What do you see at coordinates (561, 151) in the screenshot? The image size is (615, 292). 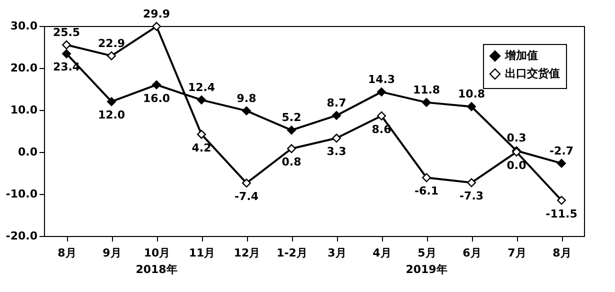 I see `data-label: -2.7` at bounding box center [561, 151].